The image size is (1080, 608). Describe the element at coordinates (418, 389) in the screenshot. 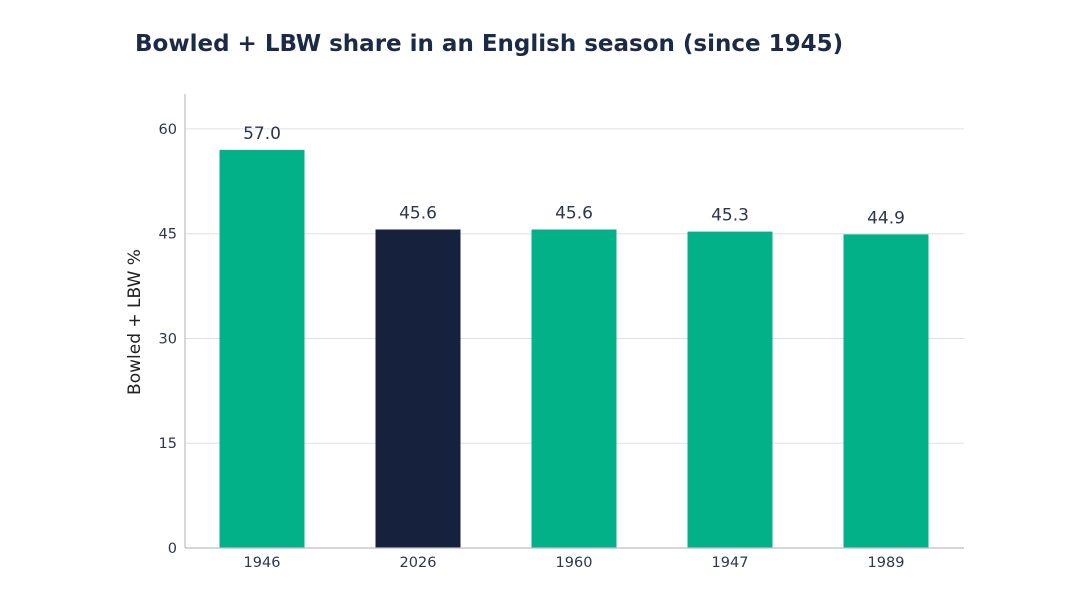

I see `bar-2026` at that location.